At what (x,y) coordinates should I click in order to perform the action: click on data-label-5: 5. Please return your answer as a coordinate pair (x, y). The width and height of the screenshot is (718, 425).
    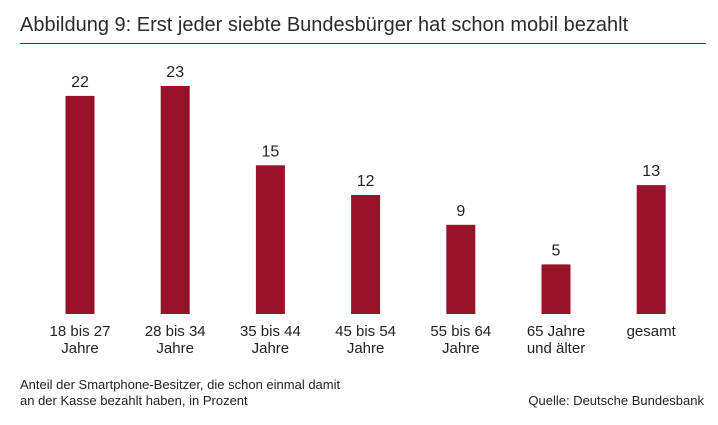
    Looking at the image, I should click on (556, 250).